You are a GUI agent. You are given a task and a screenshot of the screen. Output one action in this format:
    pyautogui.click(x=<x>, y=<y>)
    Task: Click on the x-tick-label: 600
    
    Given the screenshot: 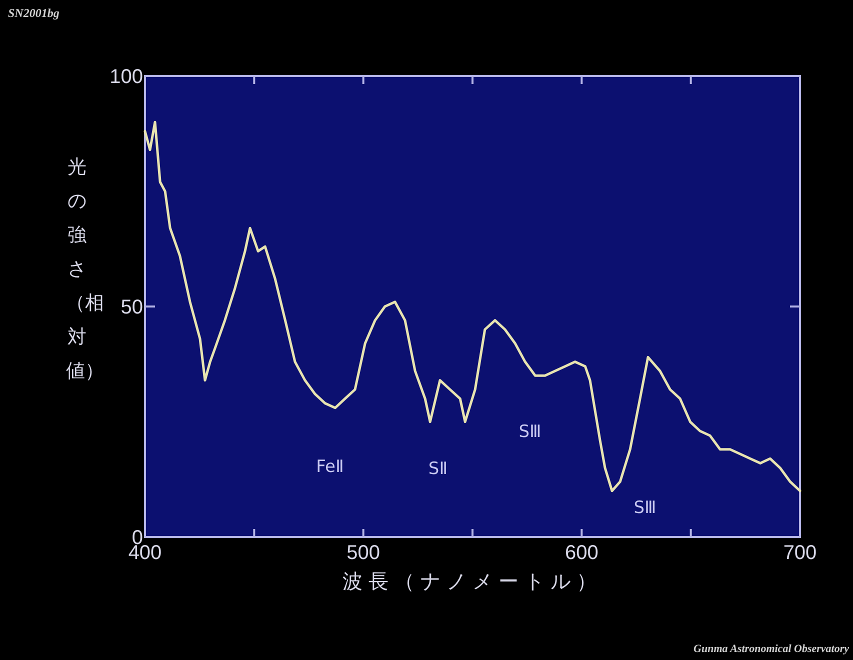 What is the action you would take?
    pyautogui.click(x=581, y=553)
    